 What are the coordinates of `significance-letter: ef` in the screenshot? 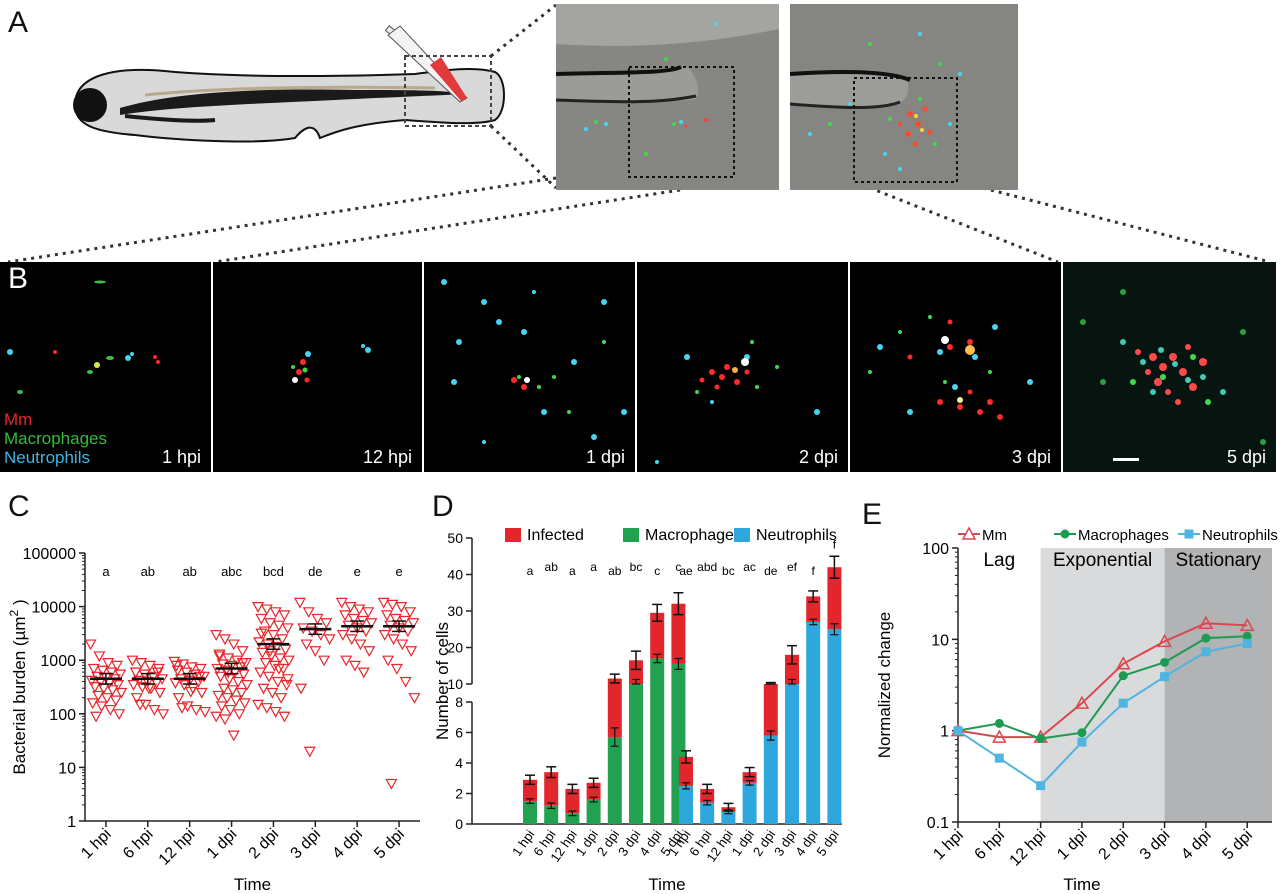 It's located at (792, 567).